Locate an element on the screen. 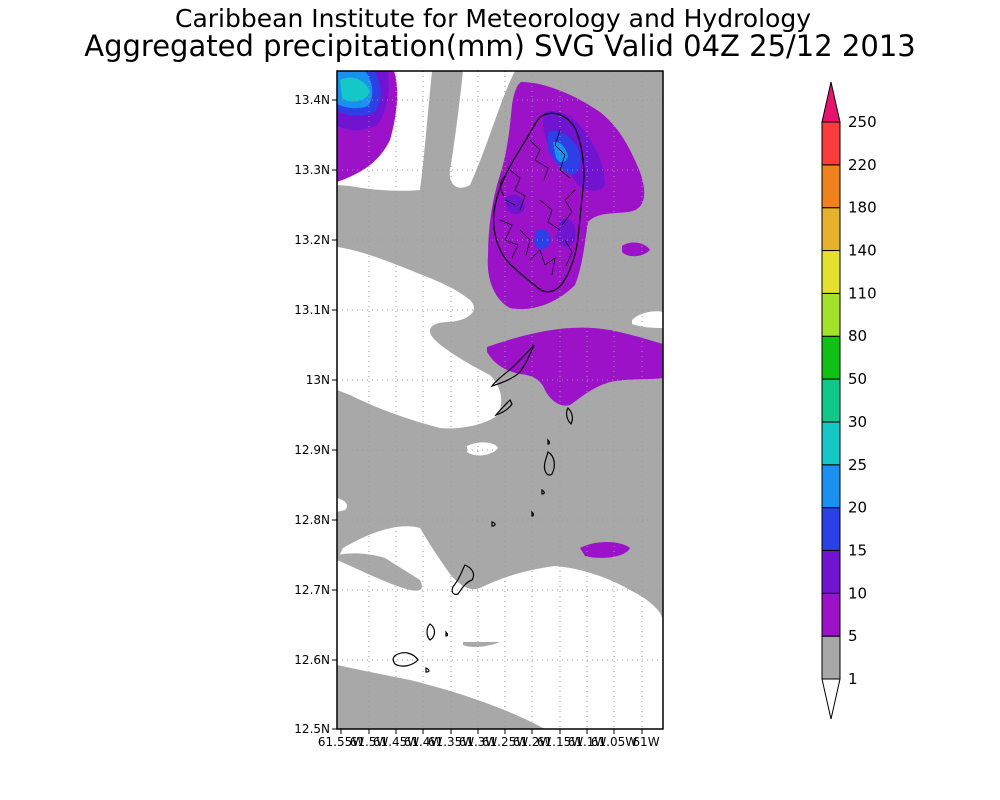 This screenshot has width=1000, height=800. lon-tick-label: 61.55W is located at coordinates (341, 742).